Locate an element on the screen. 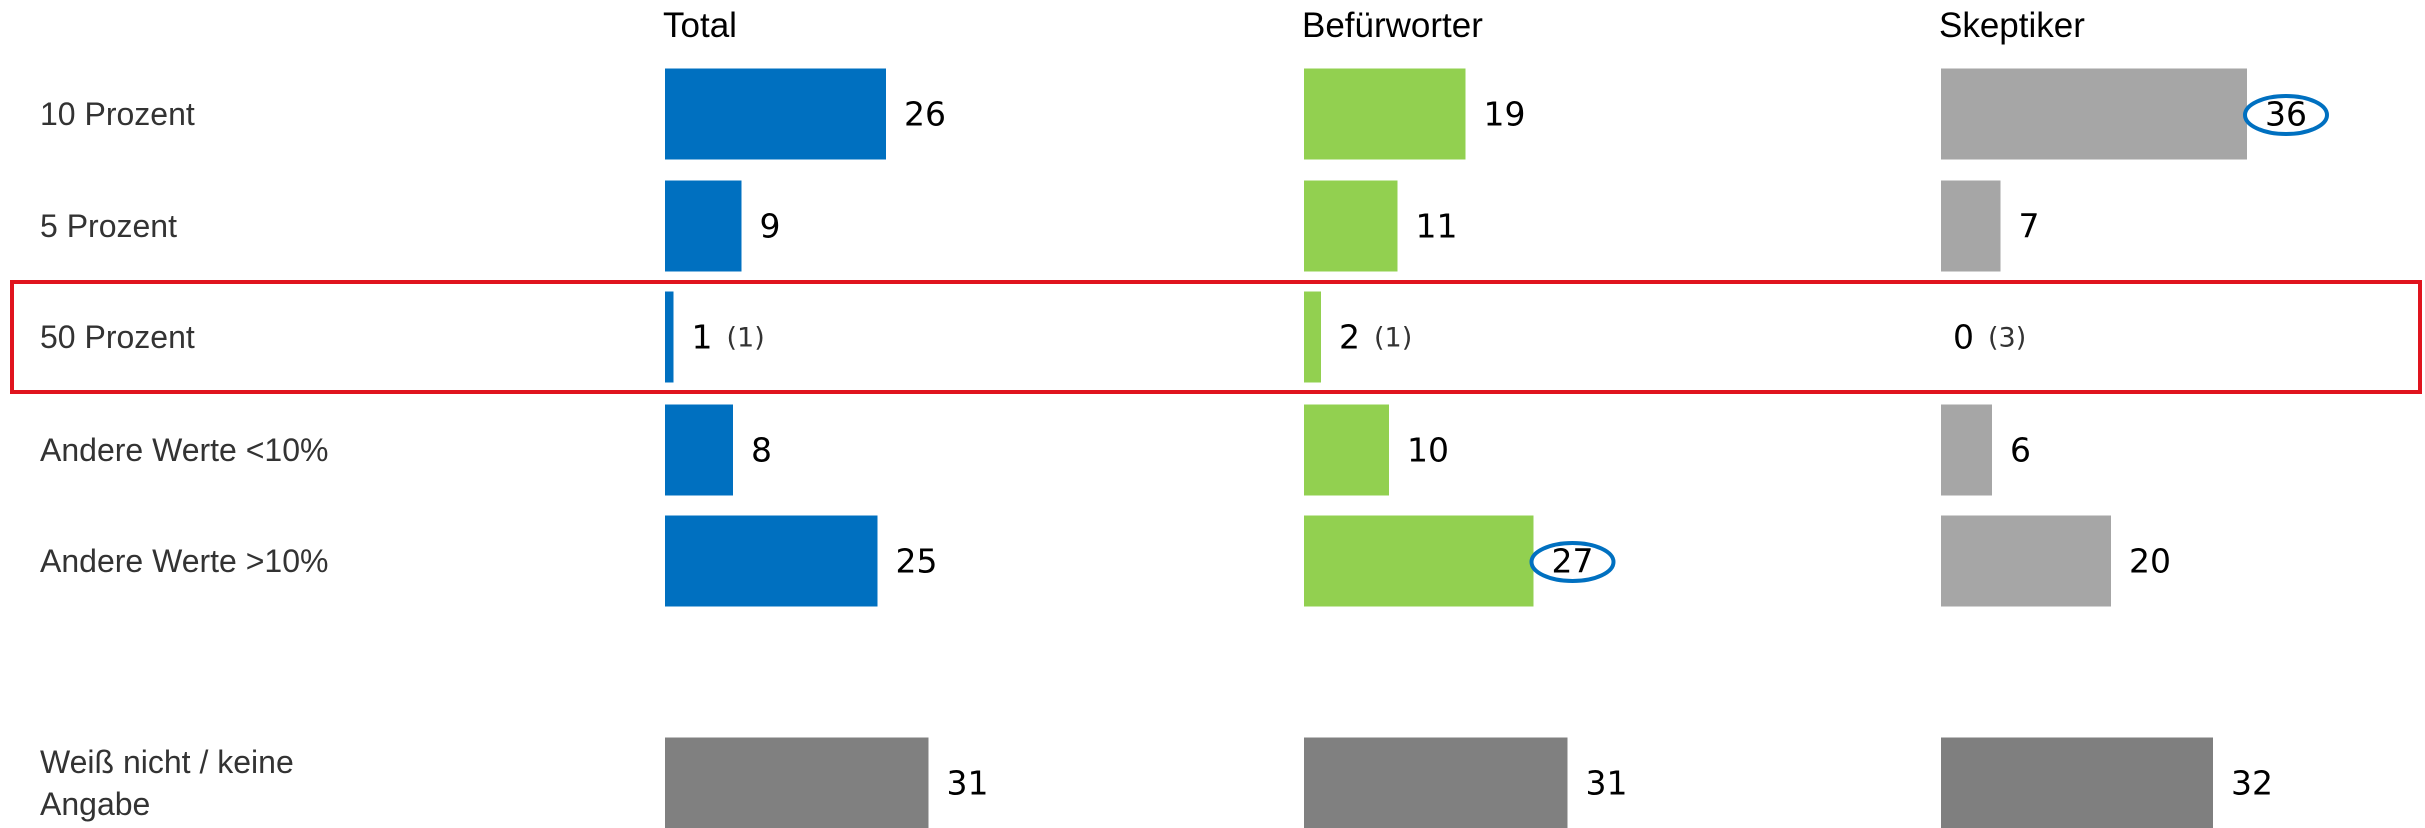 The image size is (2425, 828). value-label: 19 is located at coordinates (1505, 114).